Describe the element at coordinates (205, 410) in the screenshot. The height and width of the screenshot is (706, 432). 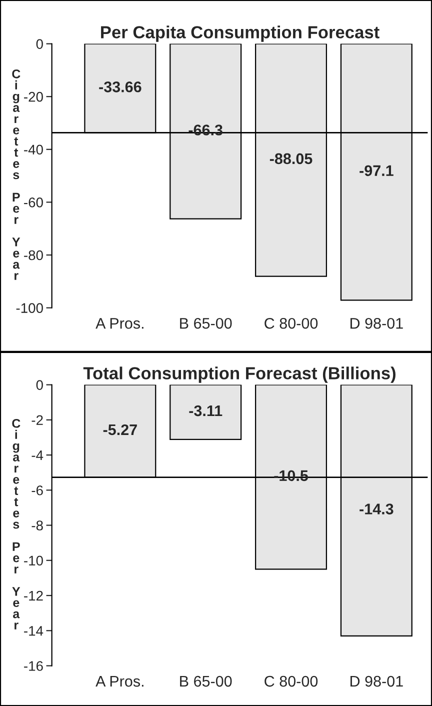
I see `data-label: -3.11` at that location.